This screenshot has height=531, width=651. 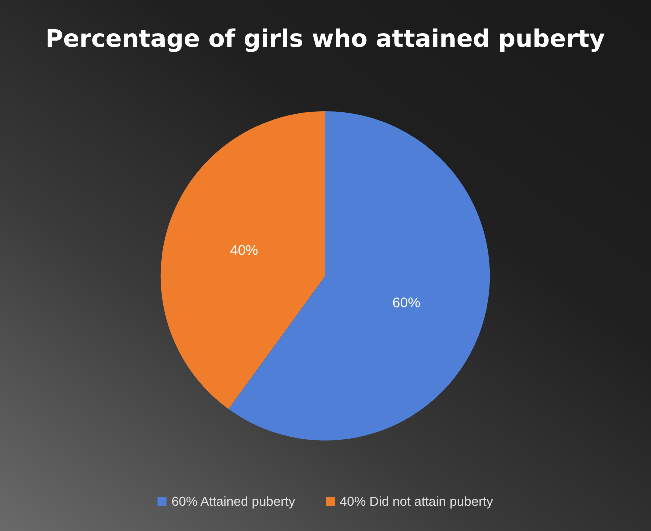 I want to click on legend-label: 40% Did not attain puberty, so click(x=417, y=501).